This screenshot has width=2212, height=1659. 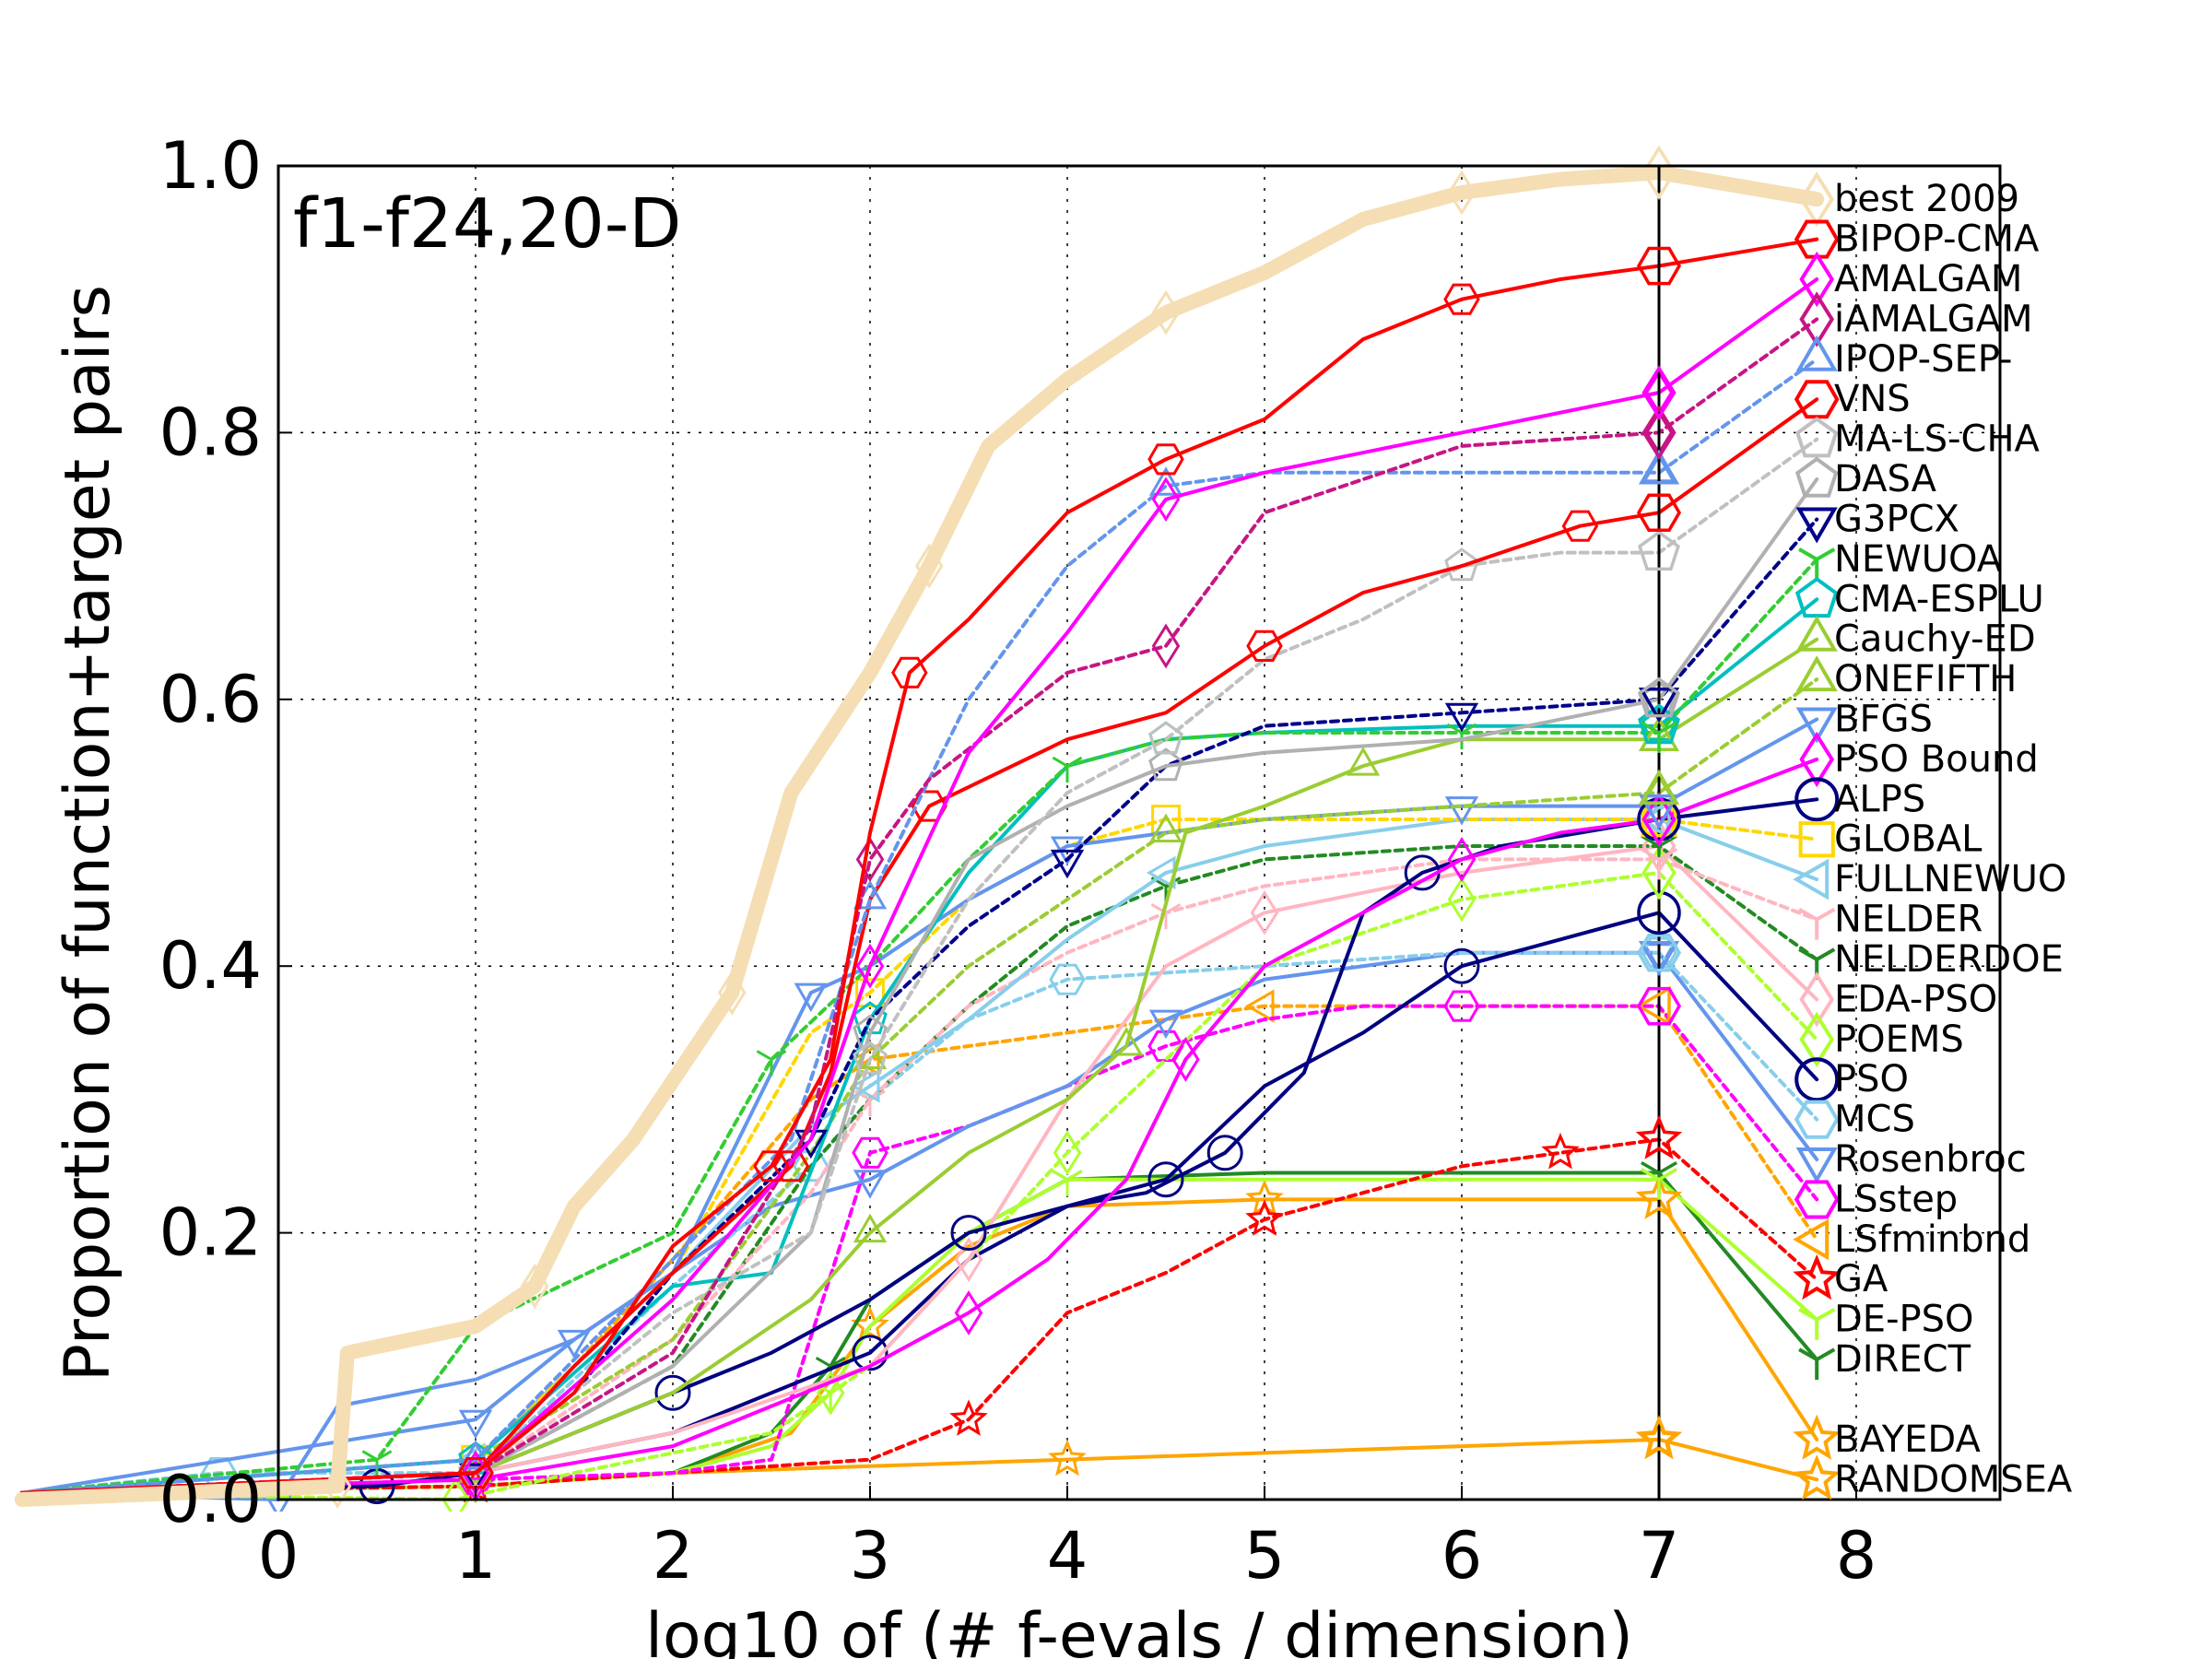 I want to click on legend-label: ALPS, so click(x=1879, y=799).